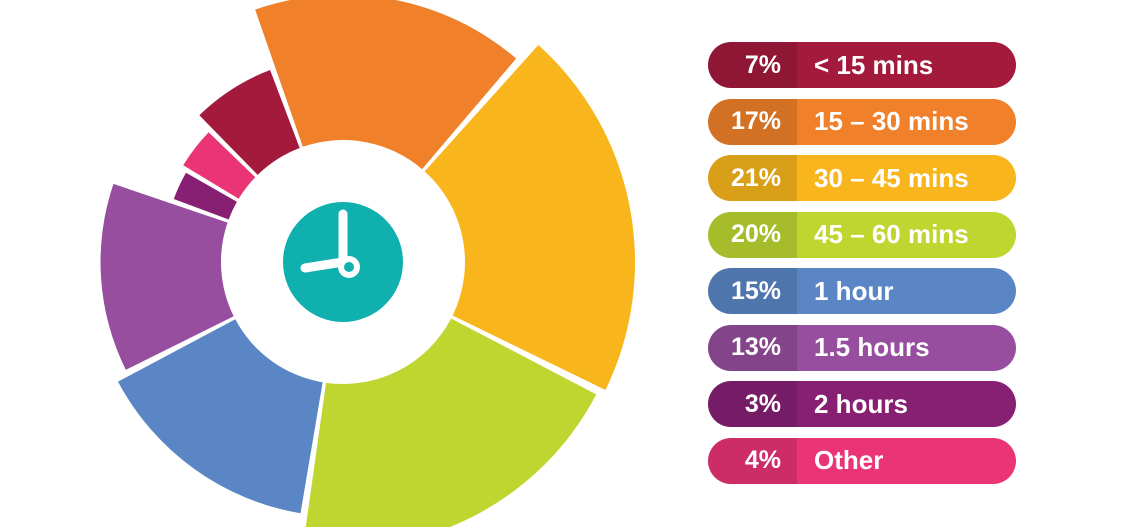 The height and width of the screenshot is (527, 1122). What do you see at coordinates (752, 404) in the screenshot?
I see `legend-pct: 3%` at bounding box center [752, 404].